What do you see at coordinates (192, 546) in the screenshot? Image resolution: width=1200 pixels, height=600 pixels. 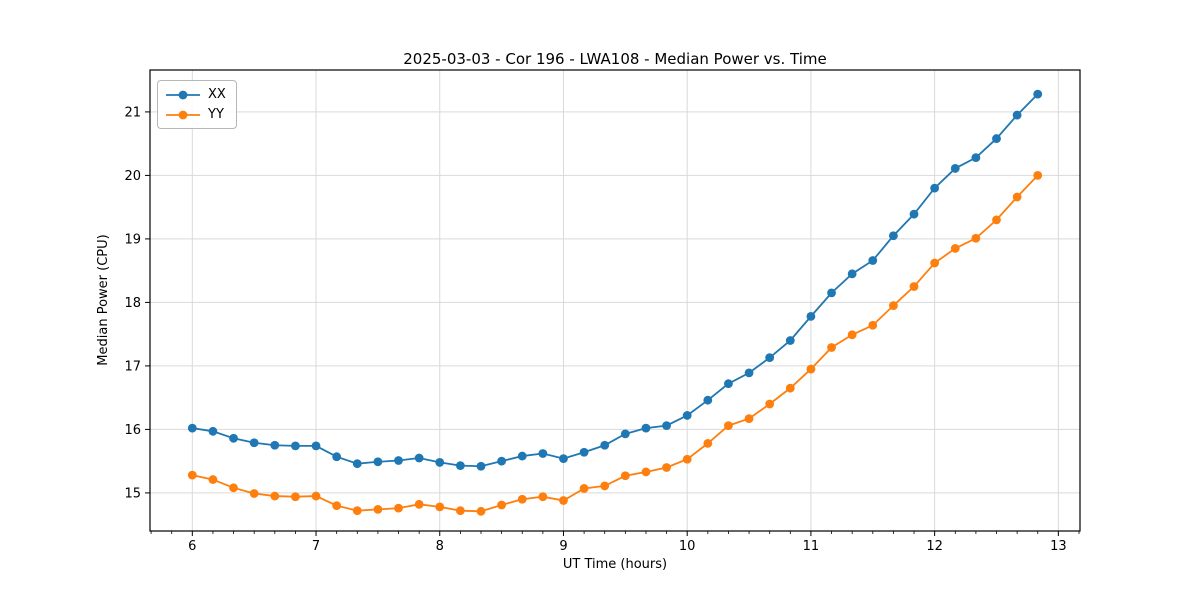 I see `x-tick-label-6: 6` at bounding box center [192, 546].